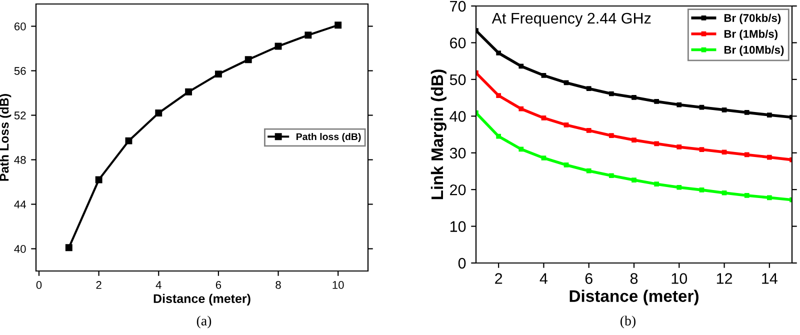 This screenshot has height=335, width=800. What do you see at coordinates (628, 322) in the screenshot?
I see `text: (b)` at bounding box center [628, 322].